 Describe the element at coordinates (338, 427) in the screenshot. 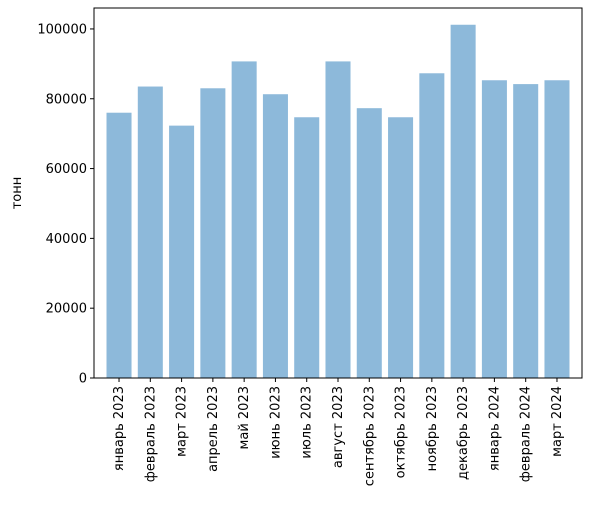

I see `x-tick-label: август 2023` at that location.